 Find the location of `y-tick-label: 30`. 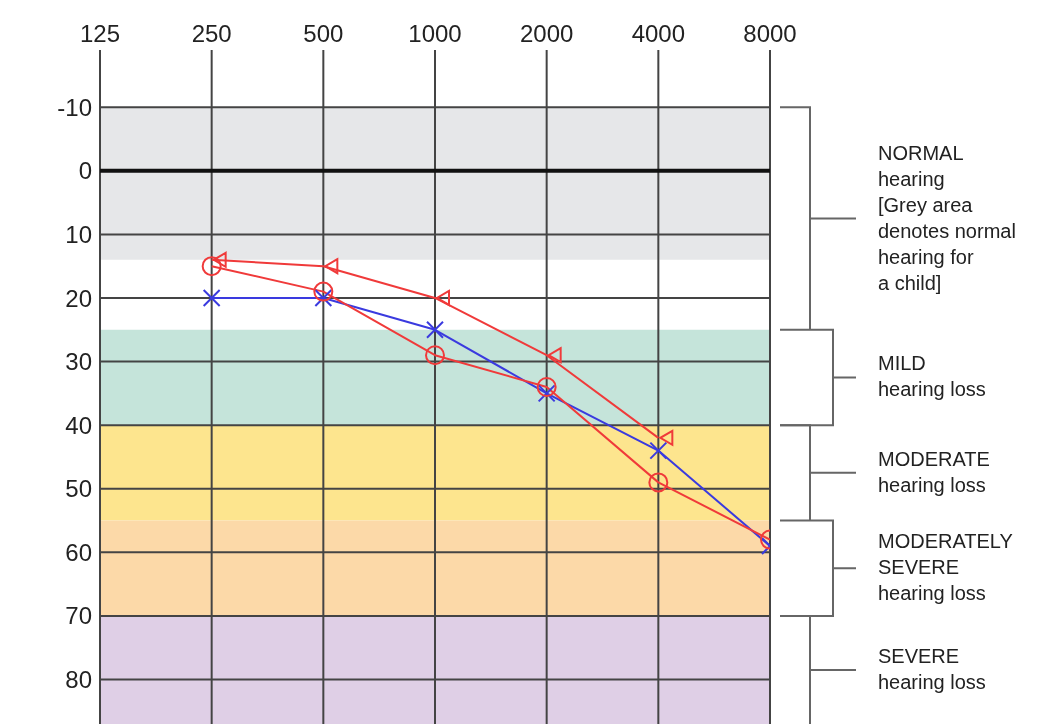

y-tick-label: 30 is located at coordinates (78, 362).